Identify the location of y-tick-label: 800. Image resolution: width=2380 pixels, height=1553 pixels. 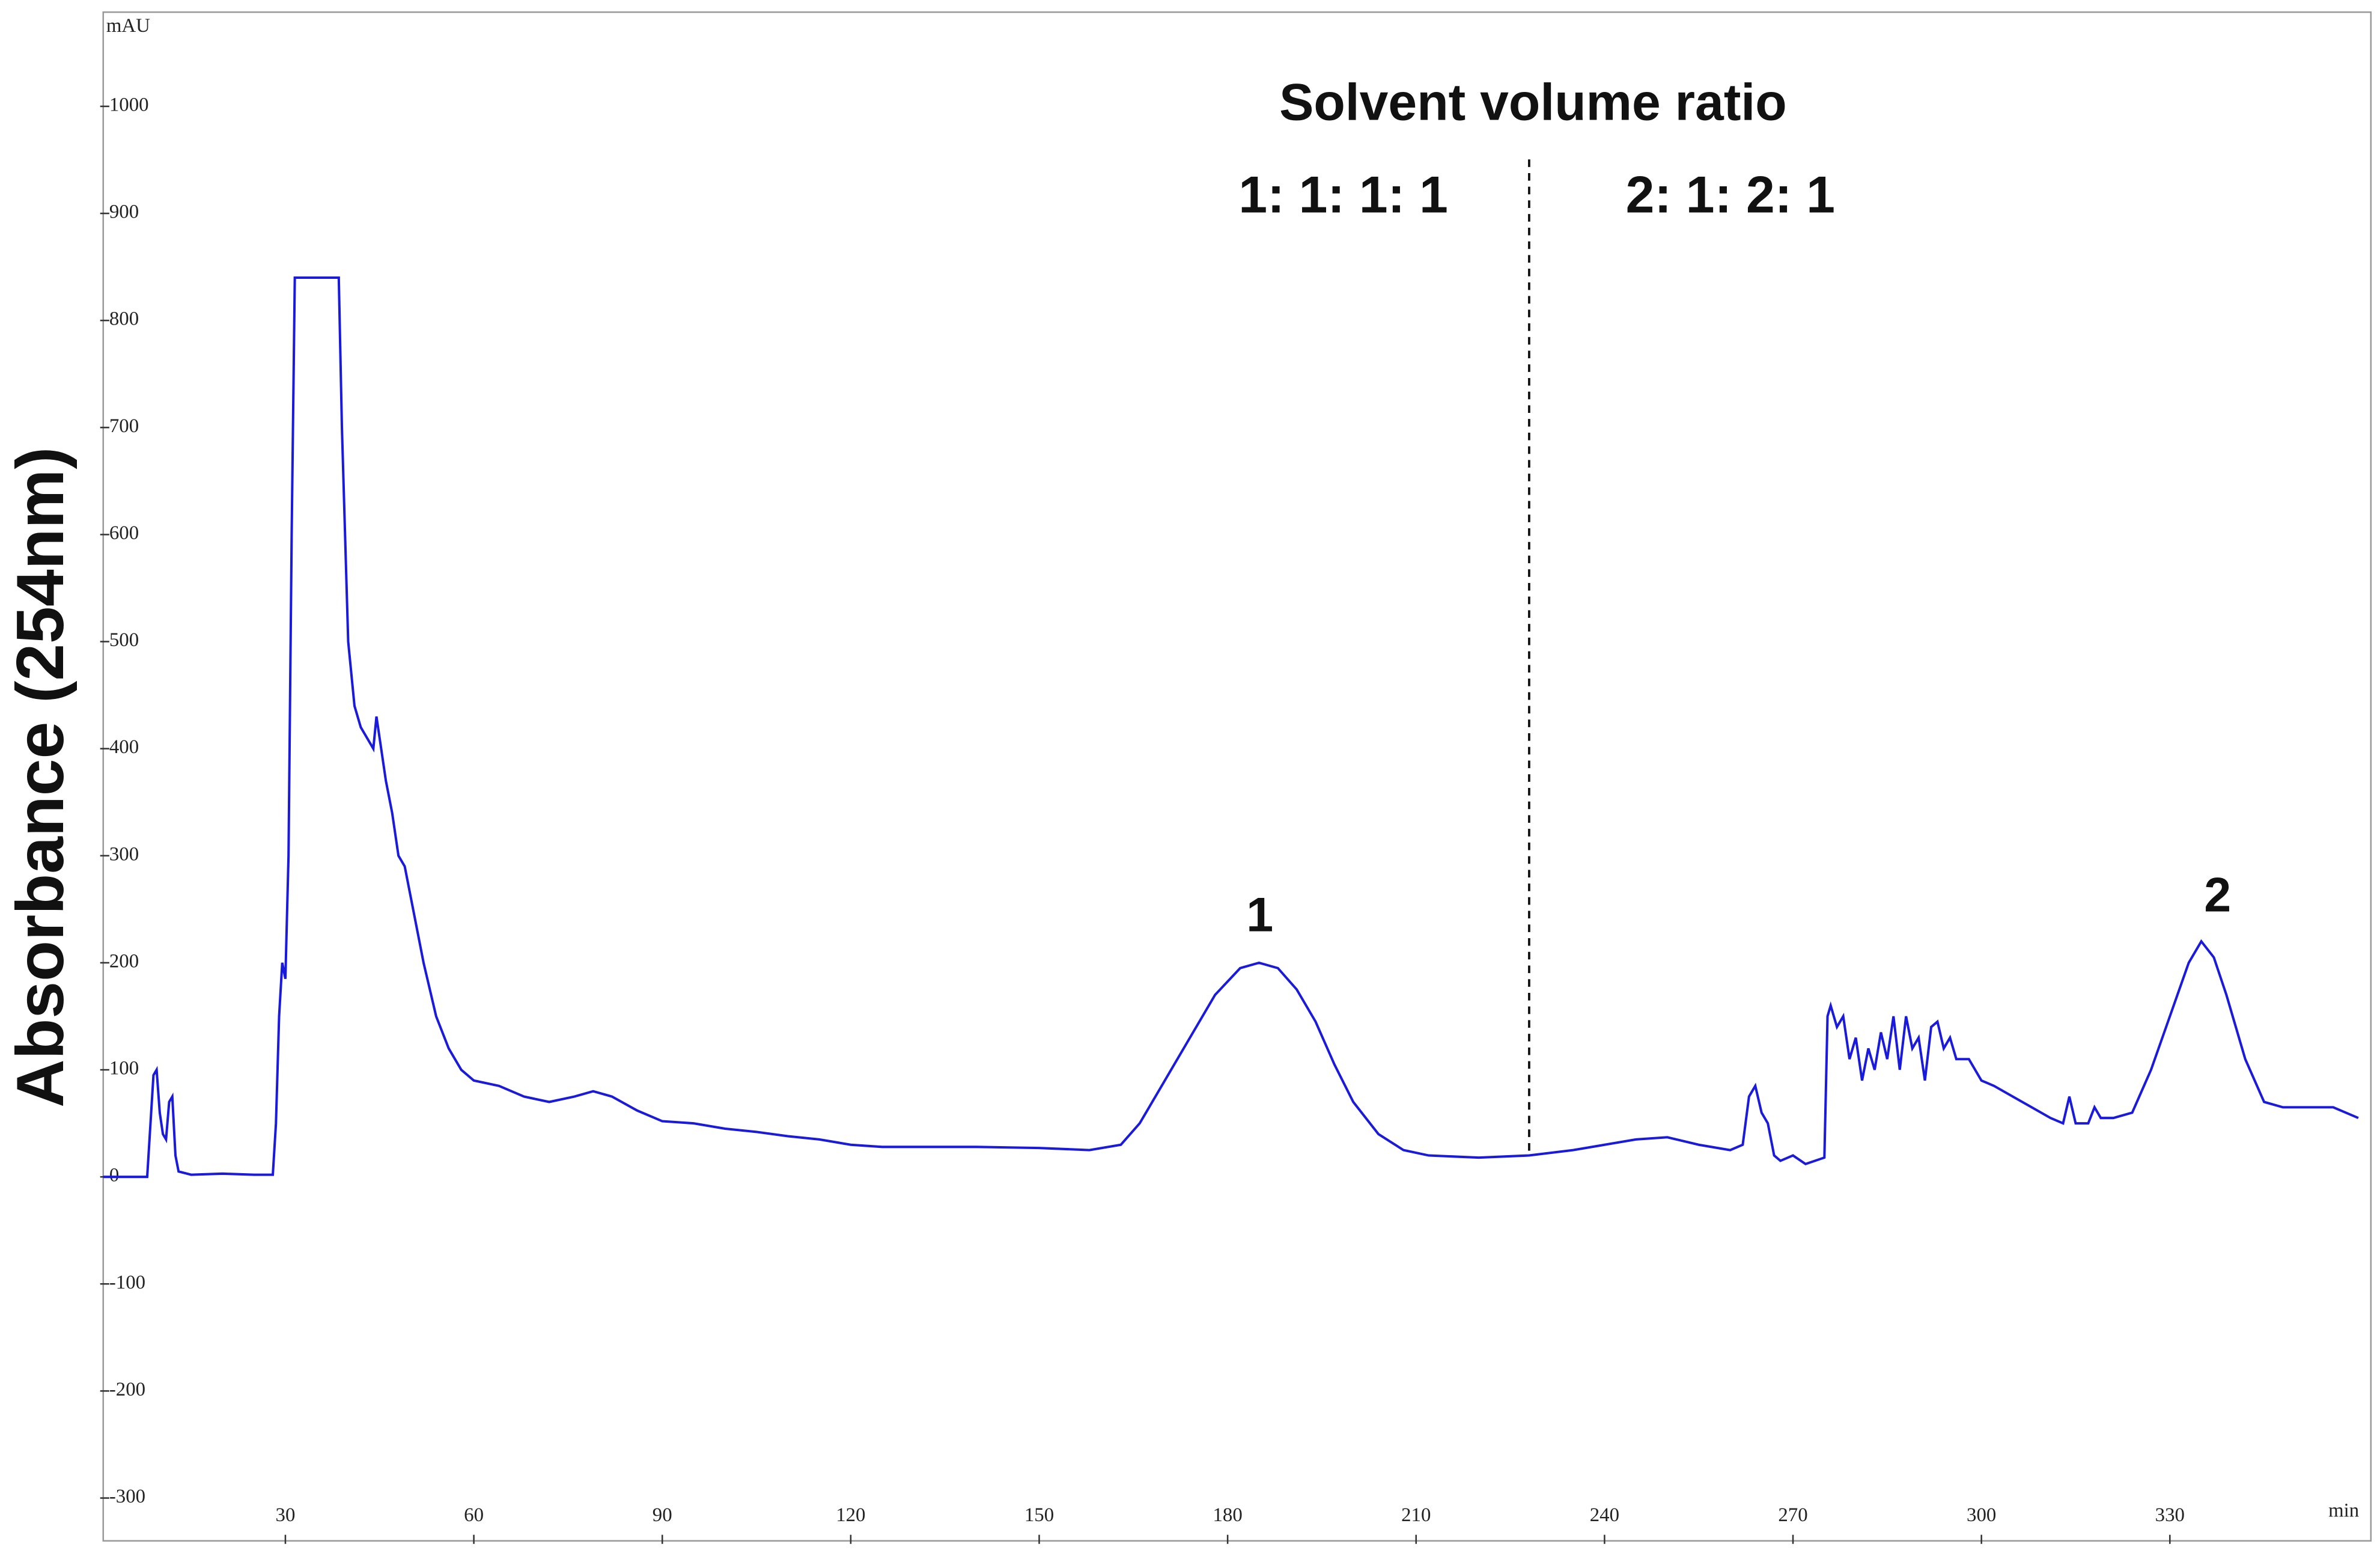
(124, 319).